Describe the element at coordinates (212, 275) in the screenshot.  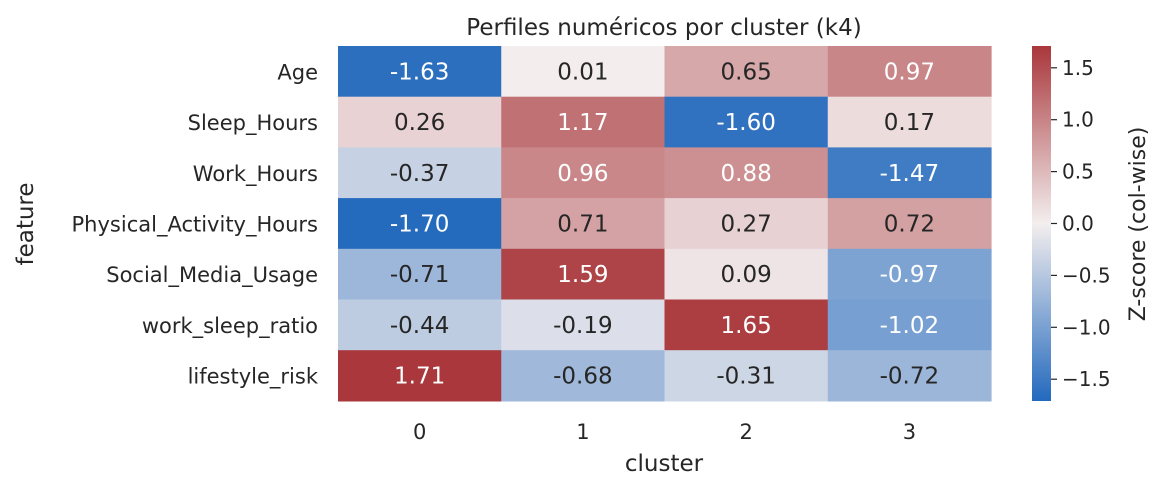
I see `y-tick-label: Social_Media_Usage` at that location.